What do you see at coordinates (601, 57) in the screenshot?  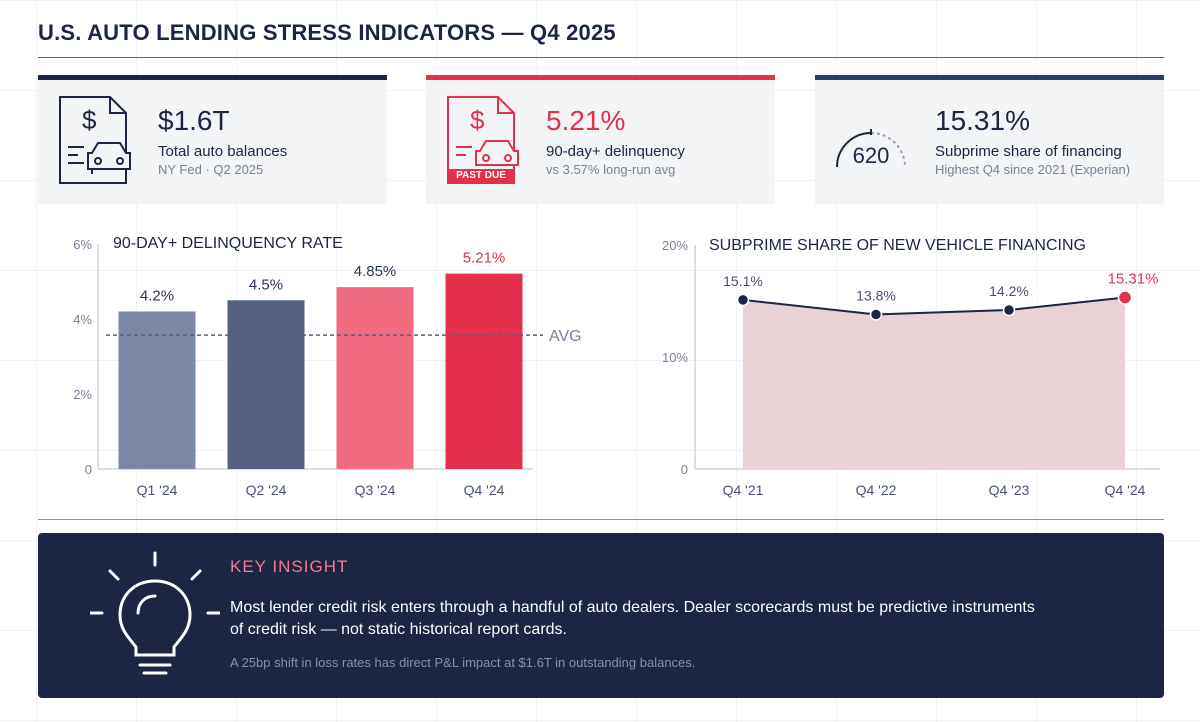 I see `title-divider` at bounding box center [601, 57].